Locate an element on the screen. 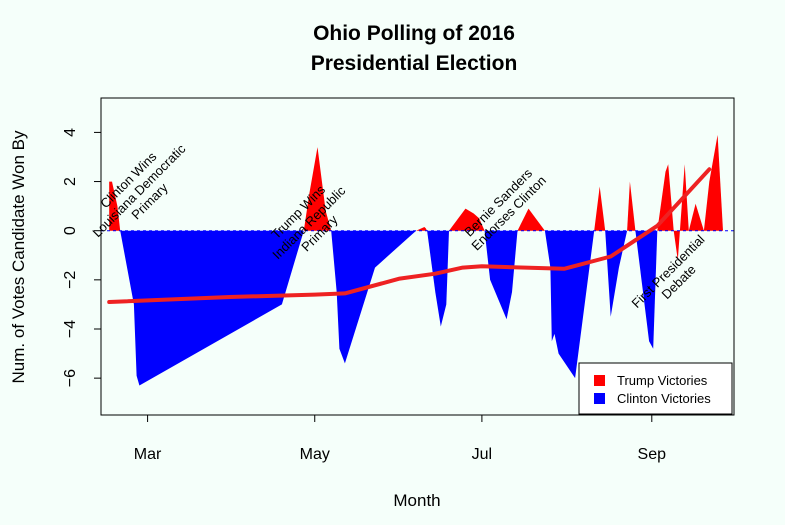 The height and width of the screenshot is (525, 785). x-tick-label: Sep is located at coordinates (652, 454).